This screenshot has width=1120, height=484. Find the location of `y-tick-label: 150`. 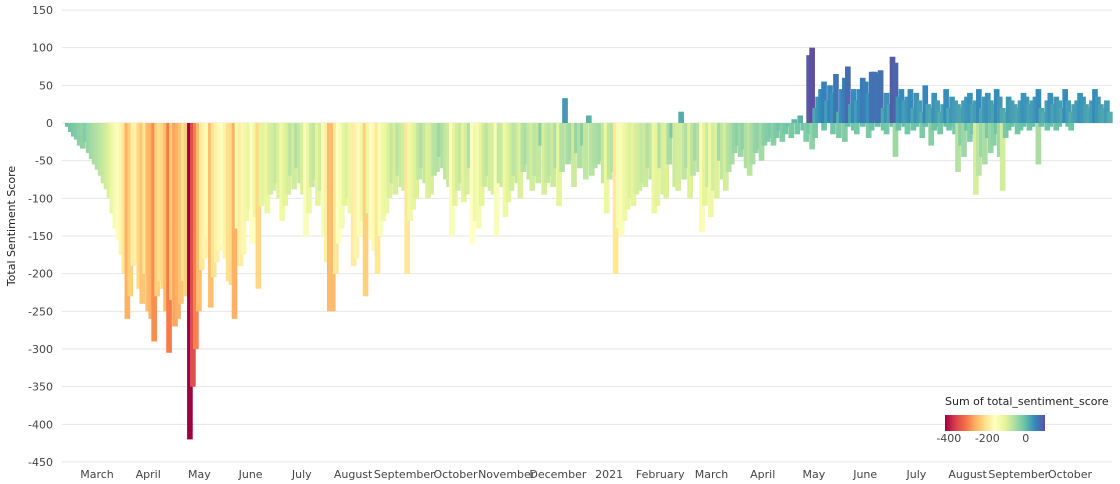

y-tick-label: 150 is located at coordinates (42, 10).